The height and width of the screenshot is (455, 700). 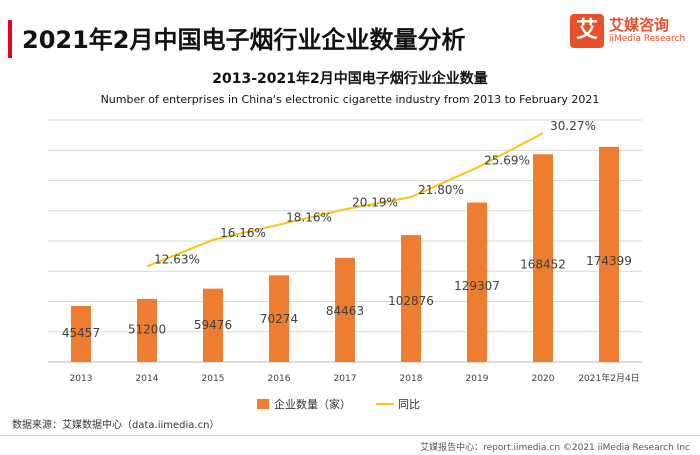 What do you see at coordinates (609, 261) in the screenshot?
I see `bar-value-label: 174399` at bounding box center [609, 261].